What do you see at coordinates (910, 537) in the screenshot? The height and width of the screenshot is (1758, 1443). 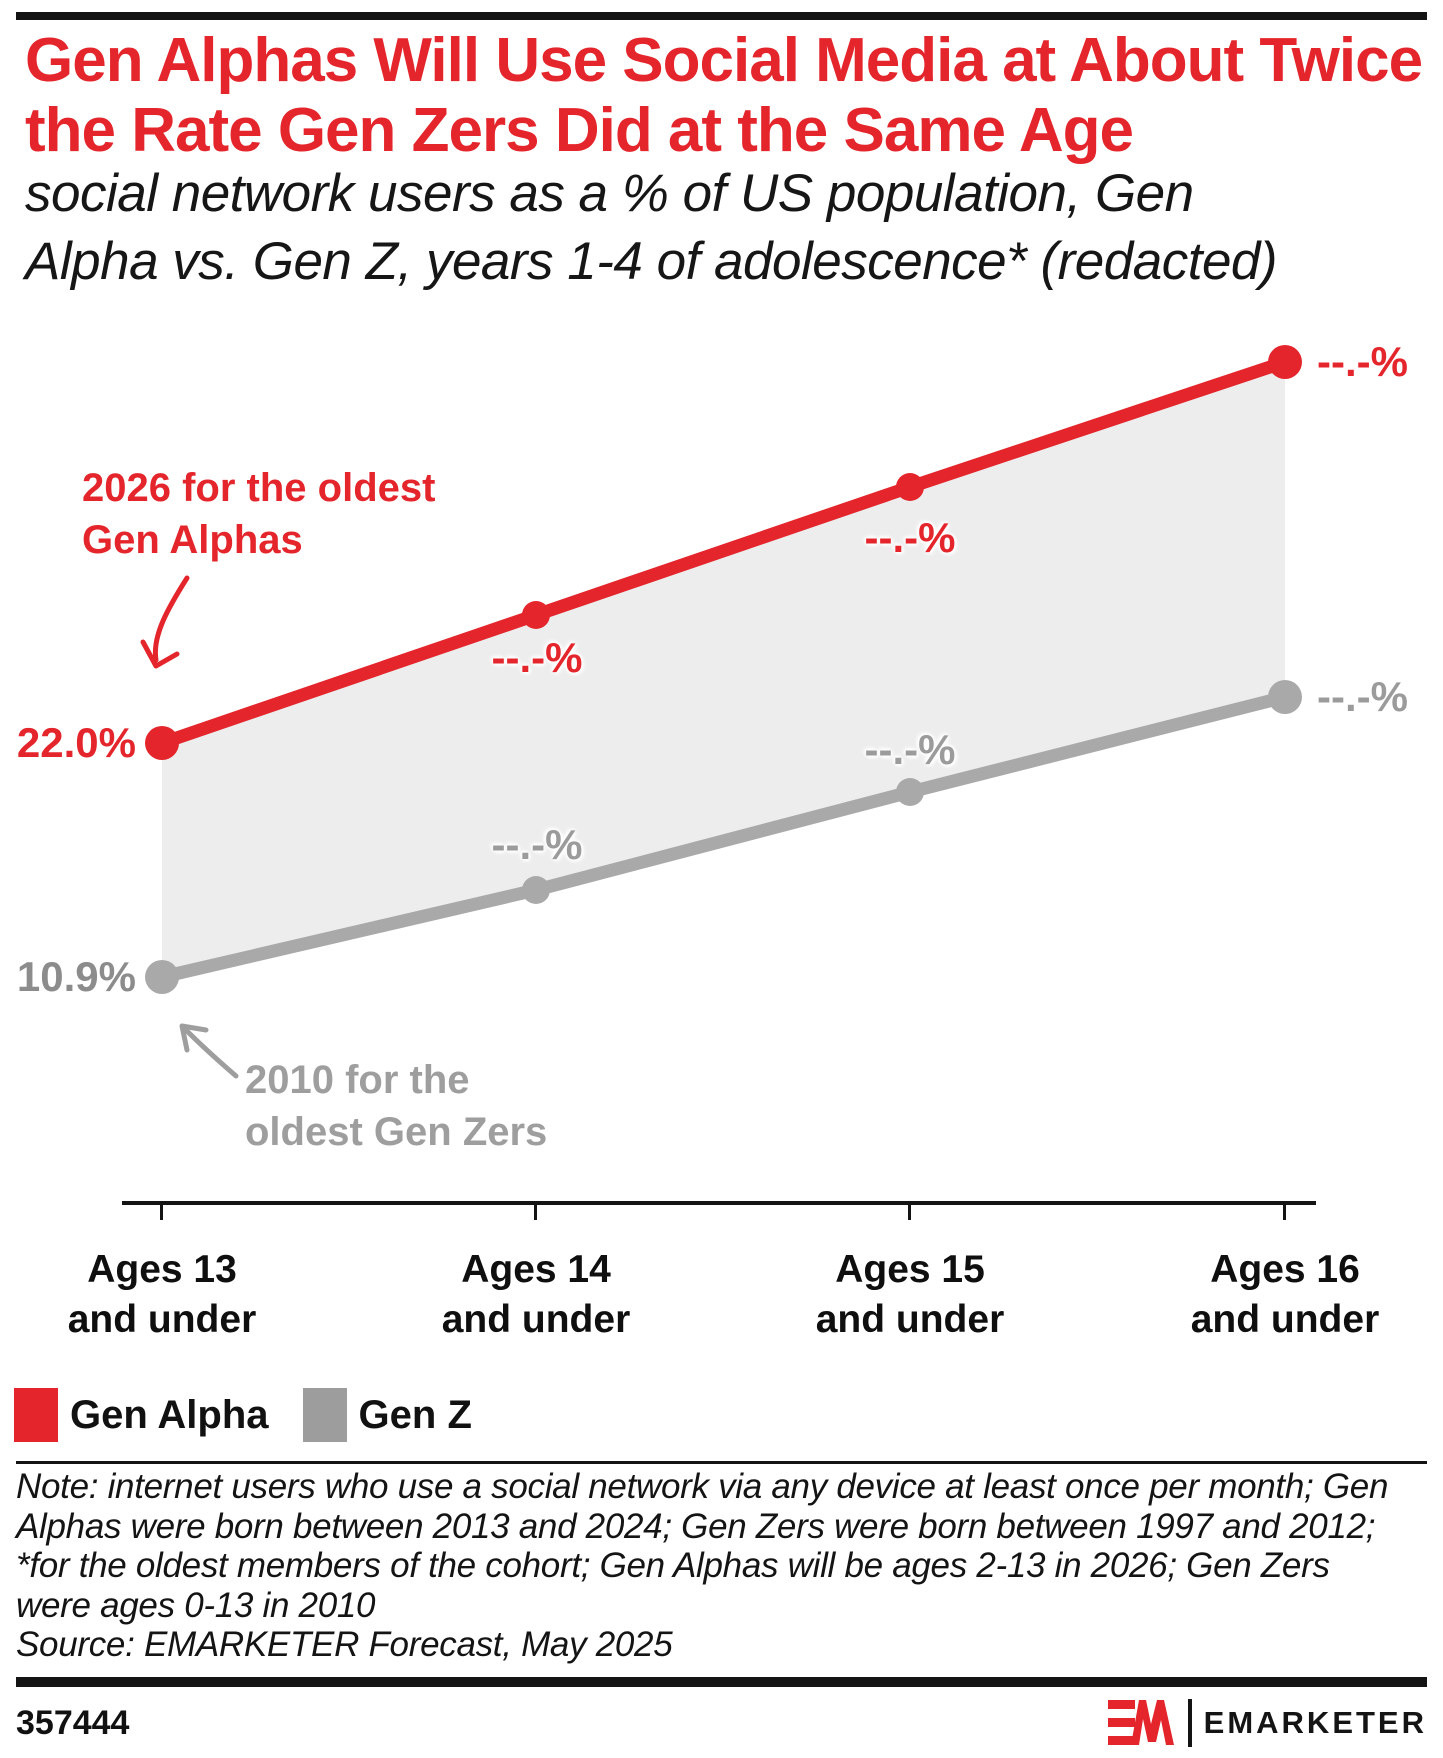 I see `gen-alpha-value-ages15: --.-%` at bounding box center [910, 537].